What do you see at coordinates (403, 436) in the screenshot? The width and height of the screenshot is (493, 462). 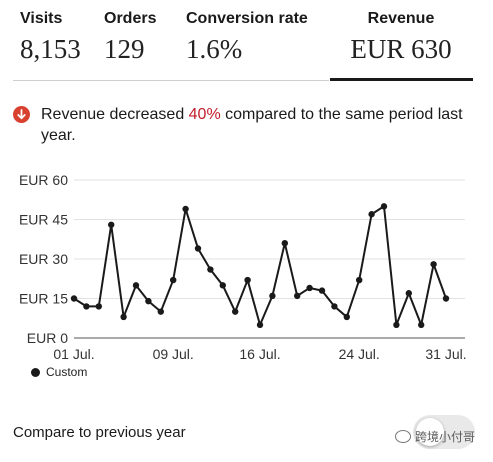 I see `wechat-icon` at bounding box center [403, 436].